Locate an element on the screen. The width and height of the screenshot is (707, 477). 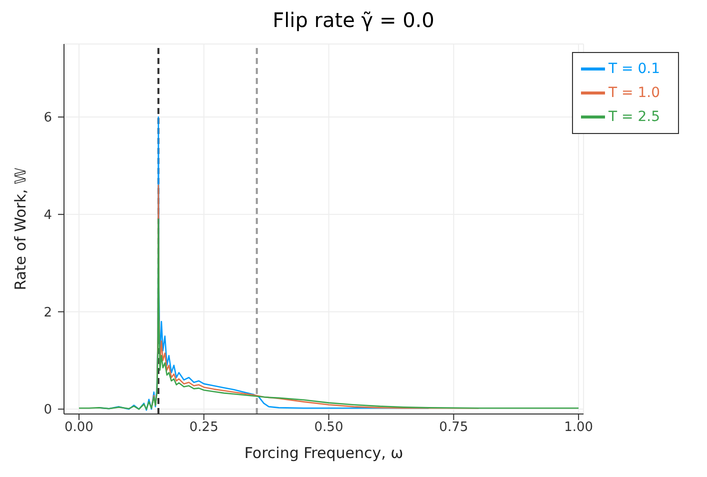
y-axis-title: Rate of Work, 𝕎 is located at coordinates (20, 228).